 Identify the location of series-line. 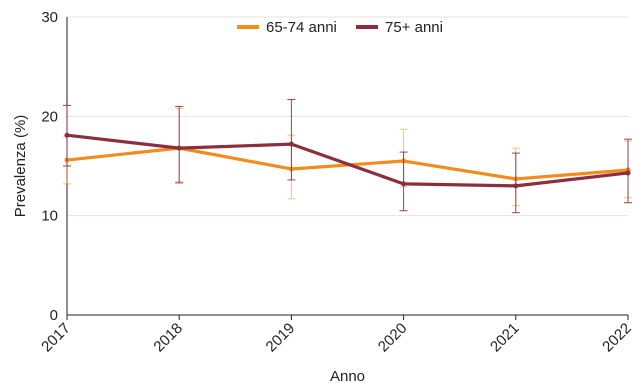
(347, 160).